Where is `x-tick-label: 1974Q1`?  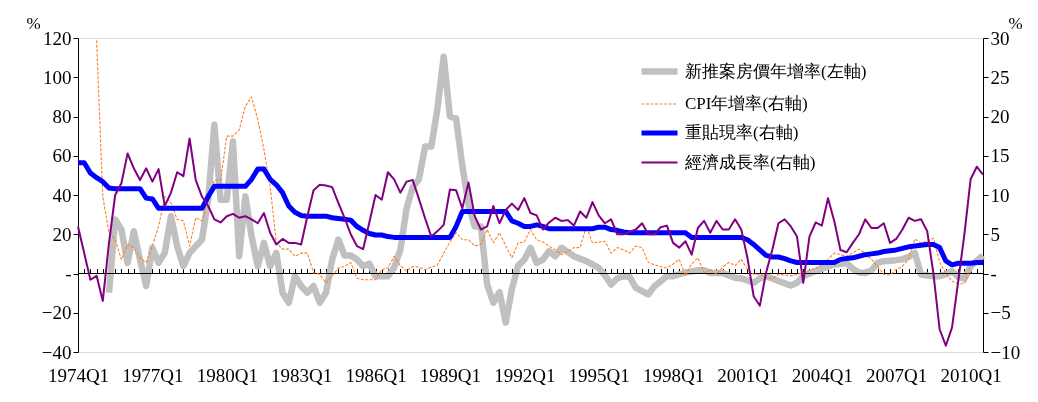
x-tick-label: 1974Q1 is located at coordinates (78, 375).